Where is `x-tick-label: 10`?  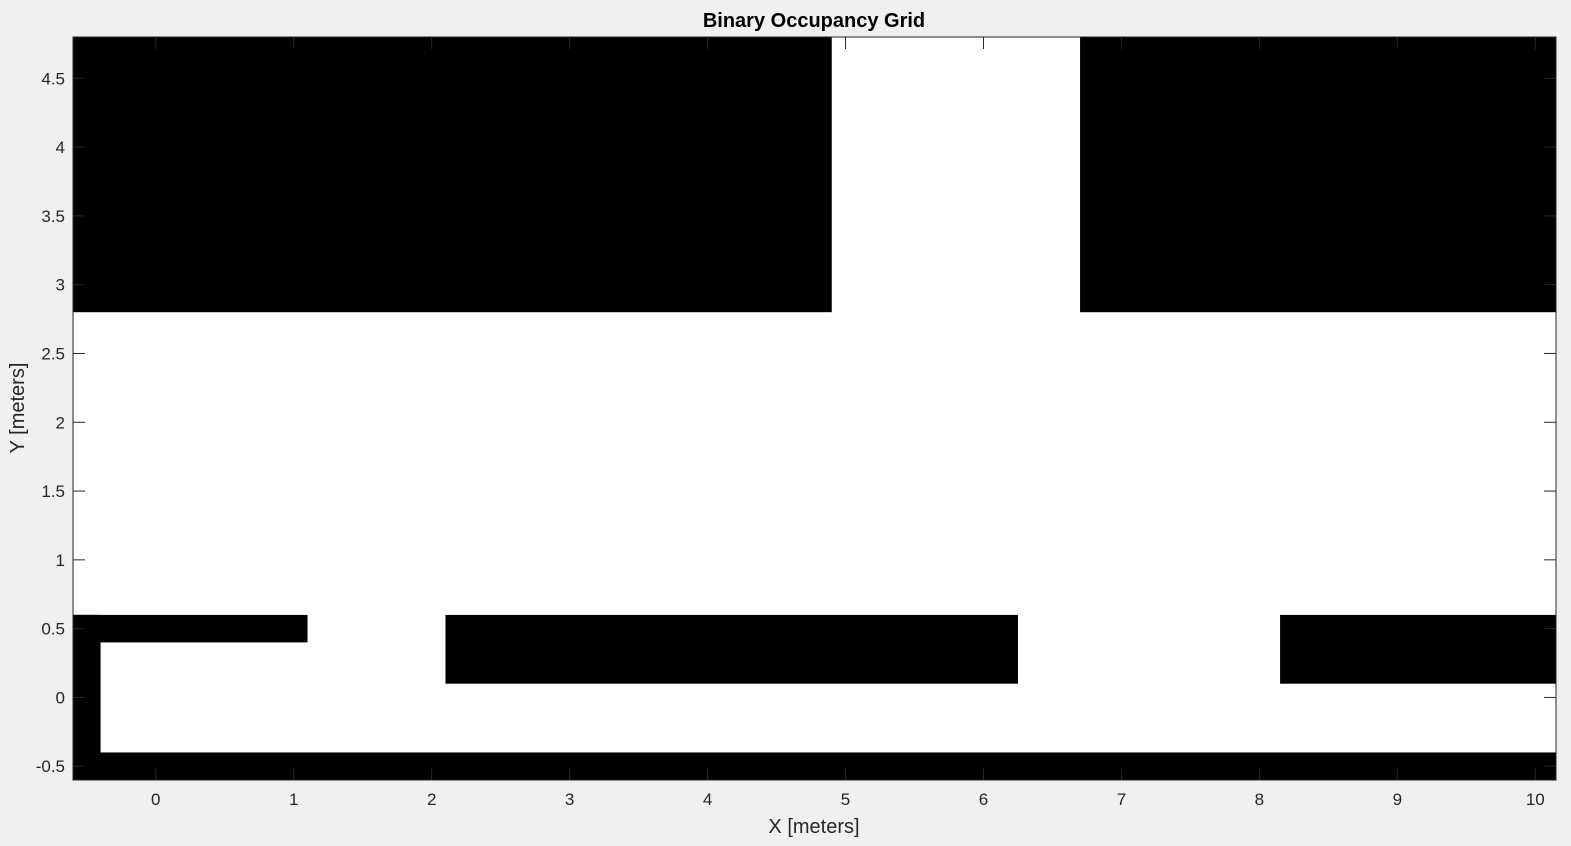
x-tick-label: 10 is located at coordinates (1535, 799).